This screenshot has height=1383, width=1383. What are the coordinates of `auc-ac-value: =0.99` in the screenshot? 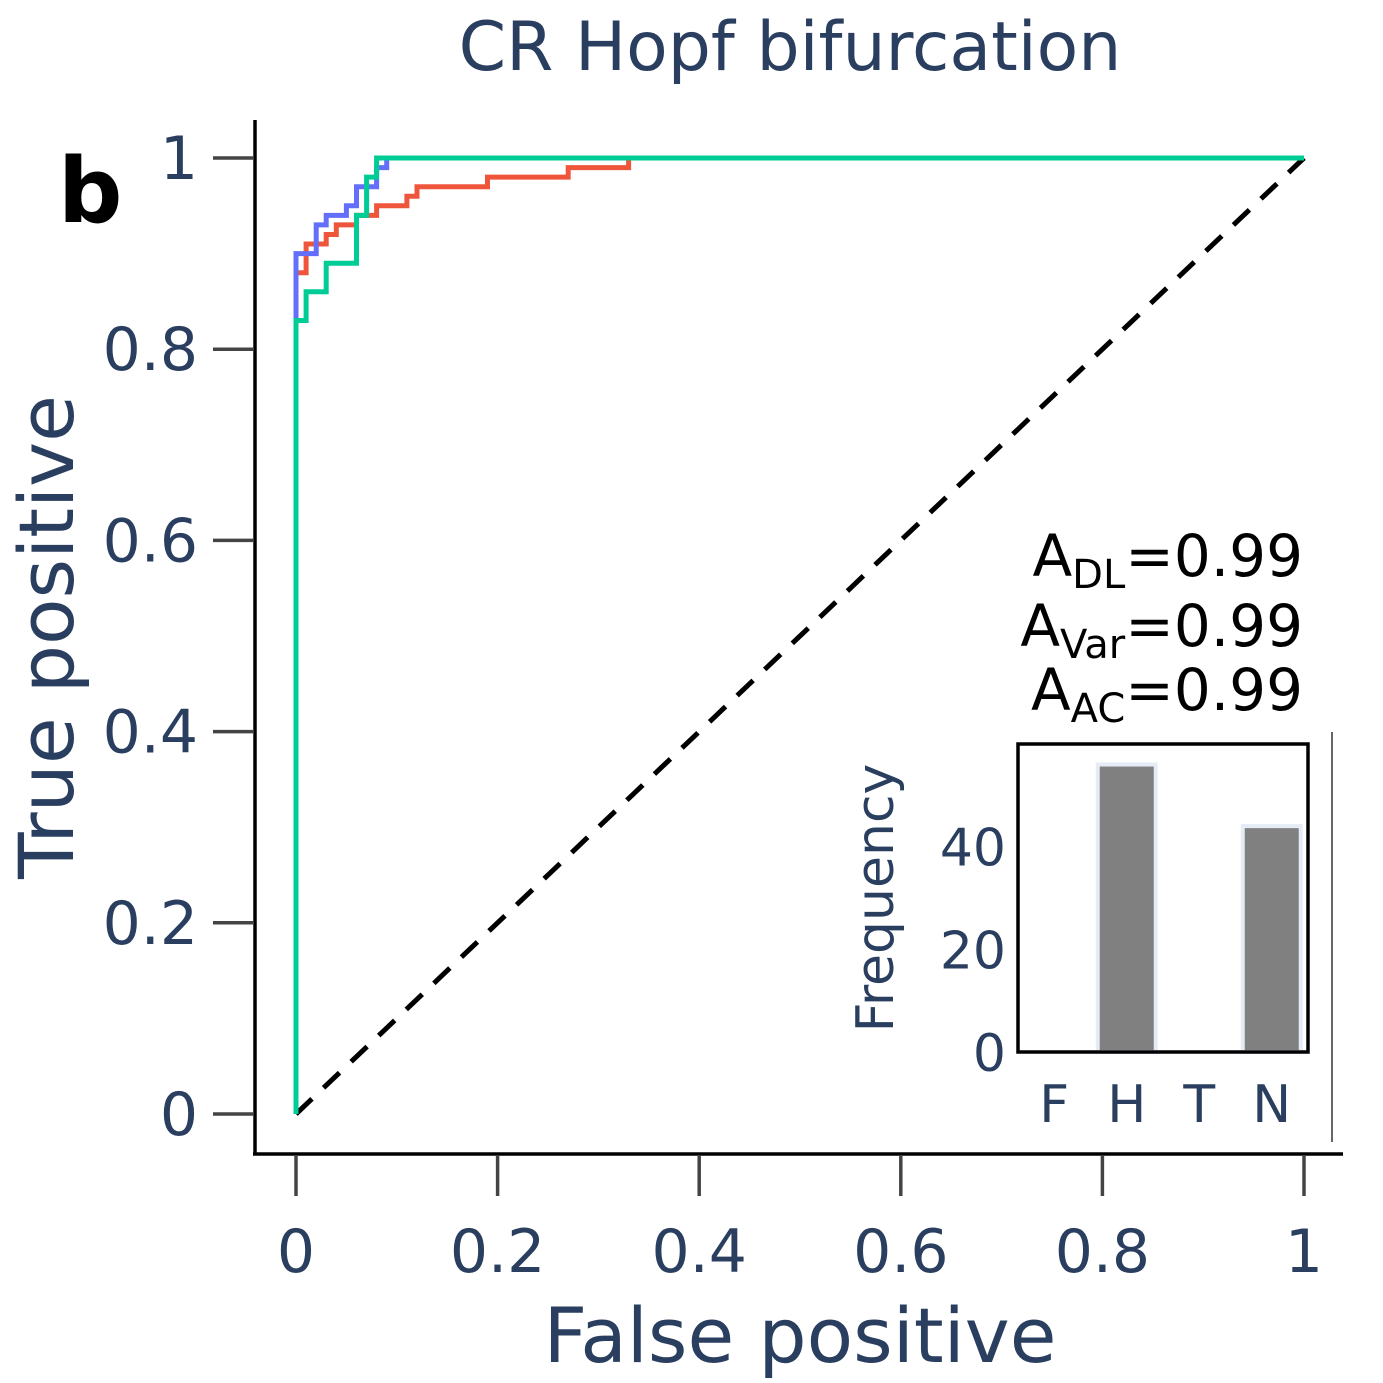 It's located at (1214, 690).